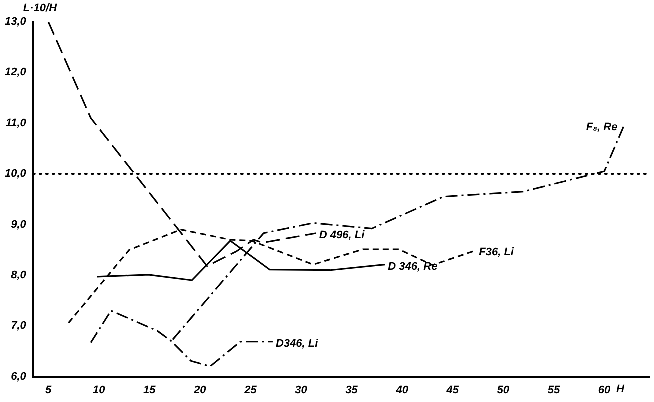 Image resolution: width=654 pixels, height=402 pixels. Describe the element at coordinates (602, 127) in the screenshot. I see `series-label: F₈, Re` at that location.